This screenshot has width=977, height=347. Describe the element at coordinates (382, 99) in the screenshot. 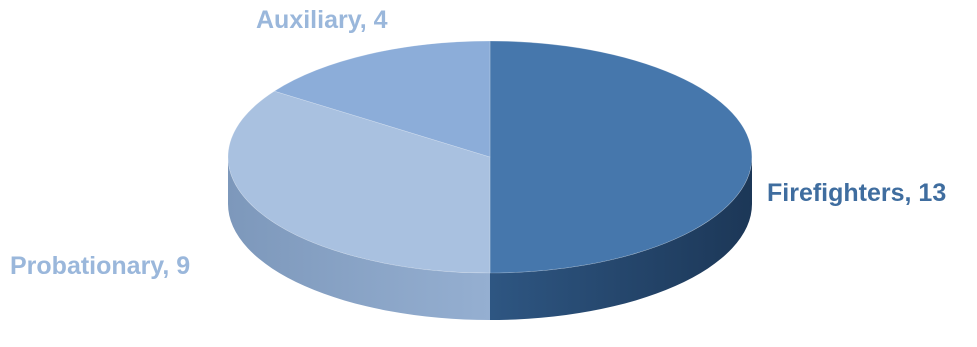

I see `slice-auxiliary` at that location.